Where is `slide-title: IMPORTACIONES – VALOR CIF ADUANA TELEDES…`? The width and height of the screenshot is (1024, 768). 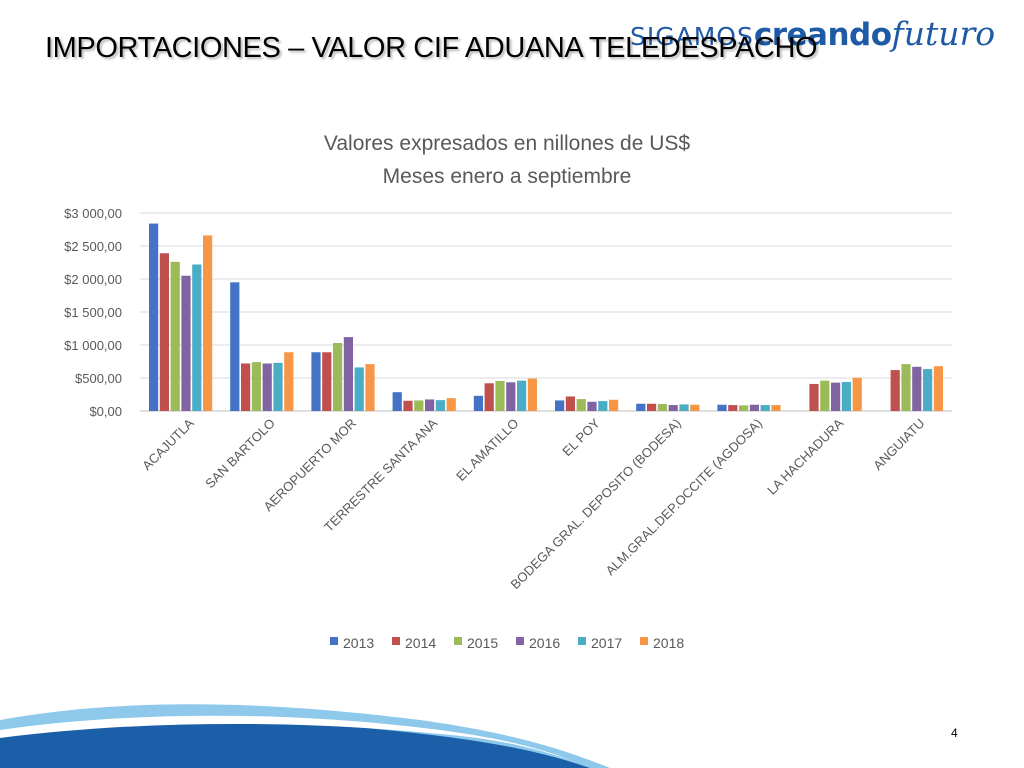
slide-title: IMPORTACIONES – VALOR CIF ADUANA TELEDES… is located at coordinates (431, 48).